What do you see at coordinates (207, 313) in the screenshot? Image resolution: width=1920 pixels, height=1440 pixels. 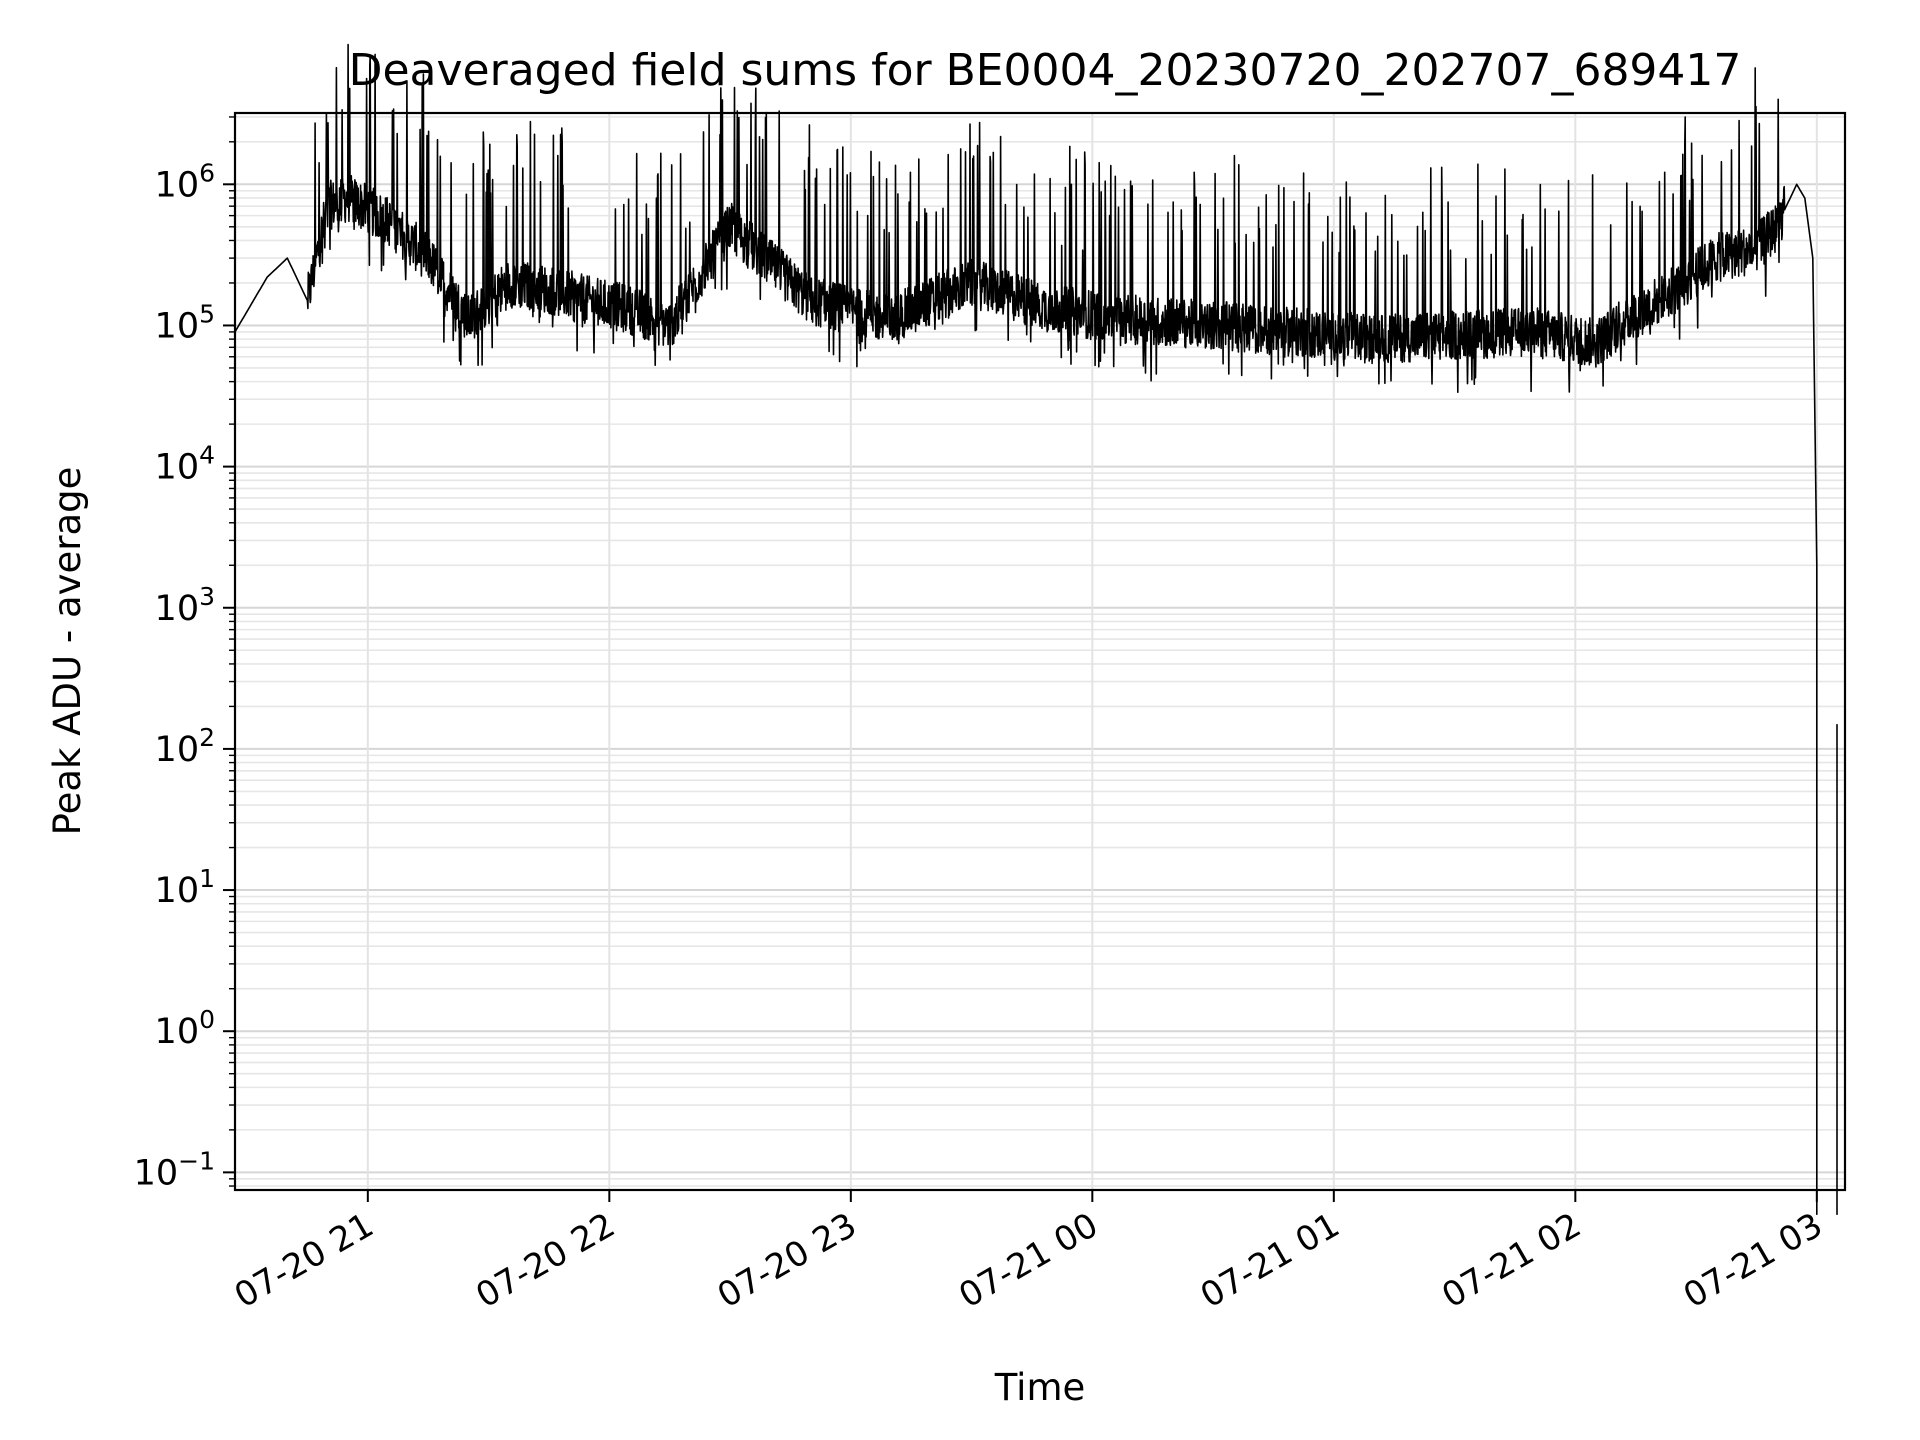 I see `y-tick-exponent: 5` at bounding box center [207, 313].